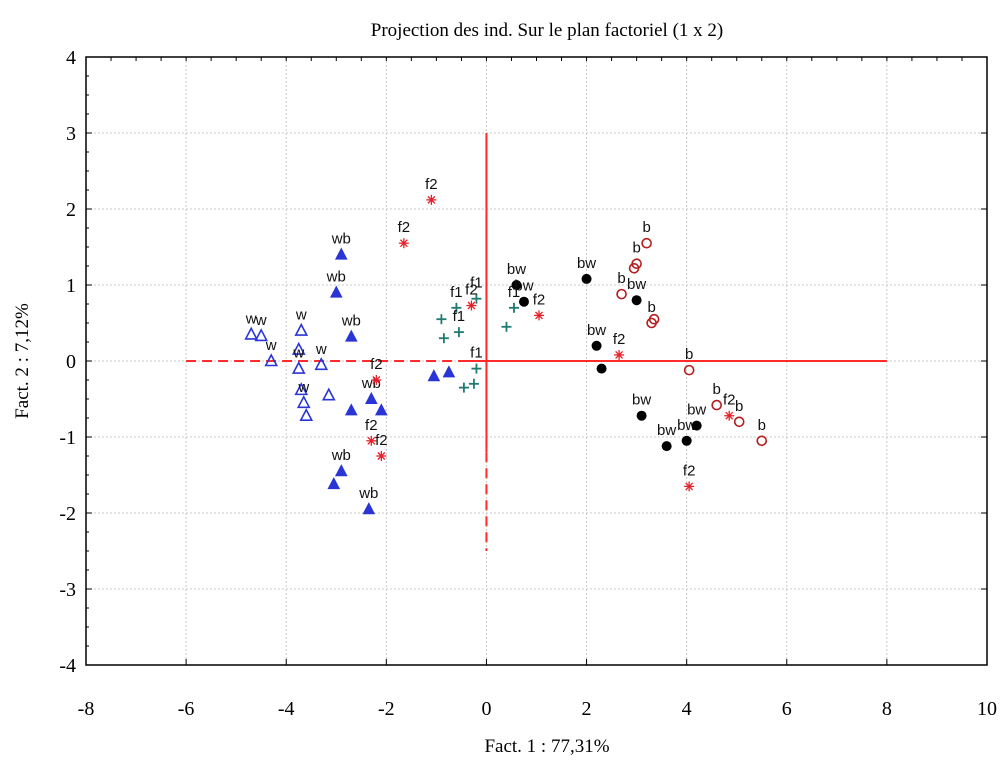 Image resolution: width=1006 pixels, height=765 pixels. Describe the element at coordinates (71, 58) in the screenshot. I see `y-tick-label: 4` at that location.